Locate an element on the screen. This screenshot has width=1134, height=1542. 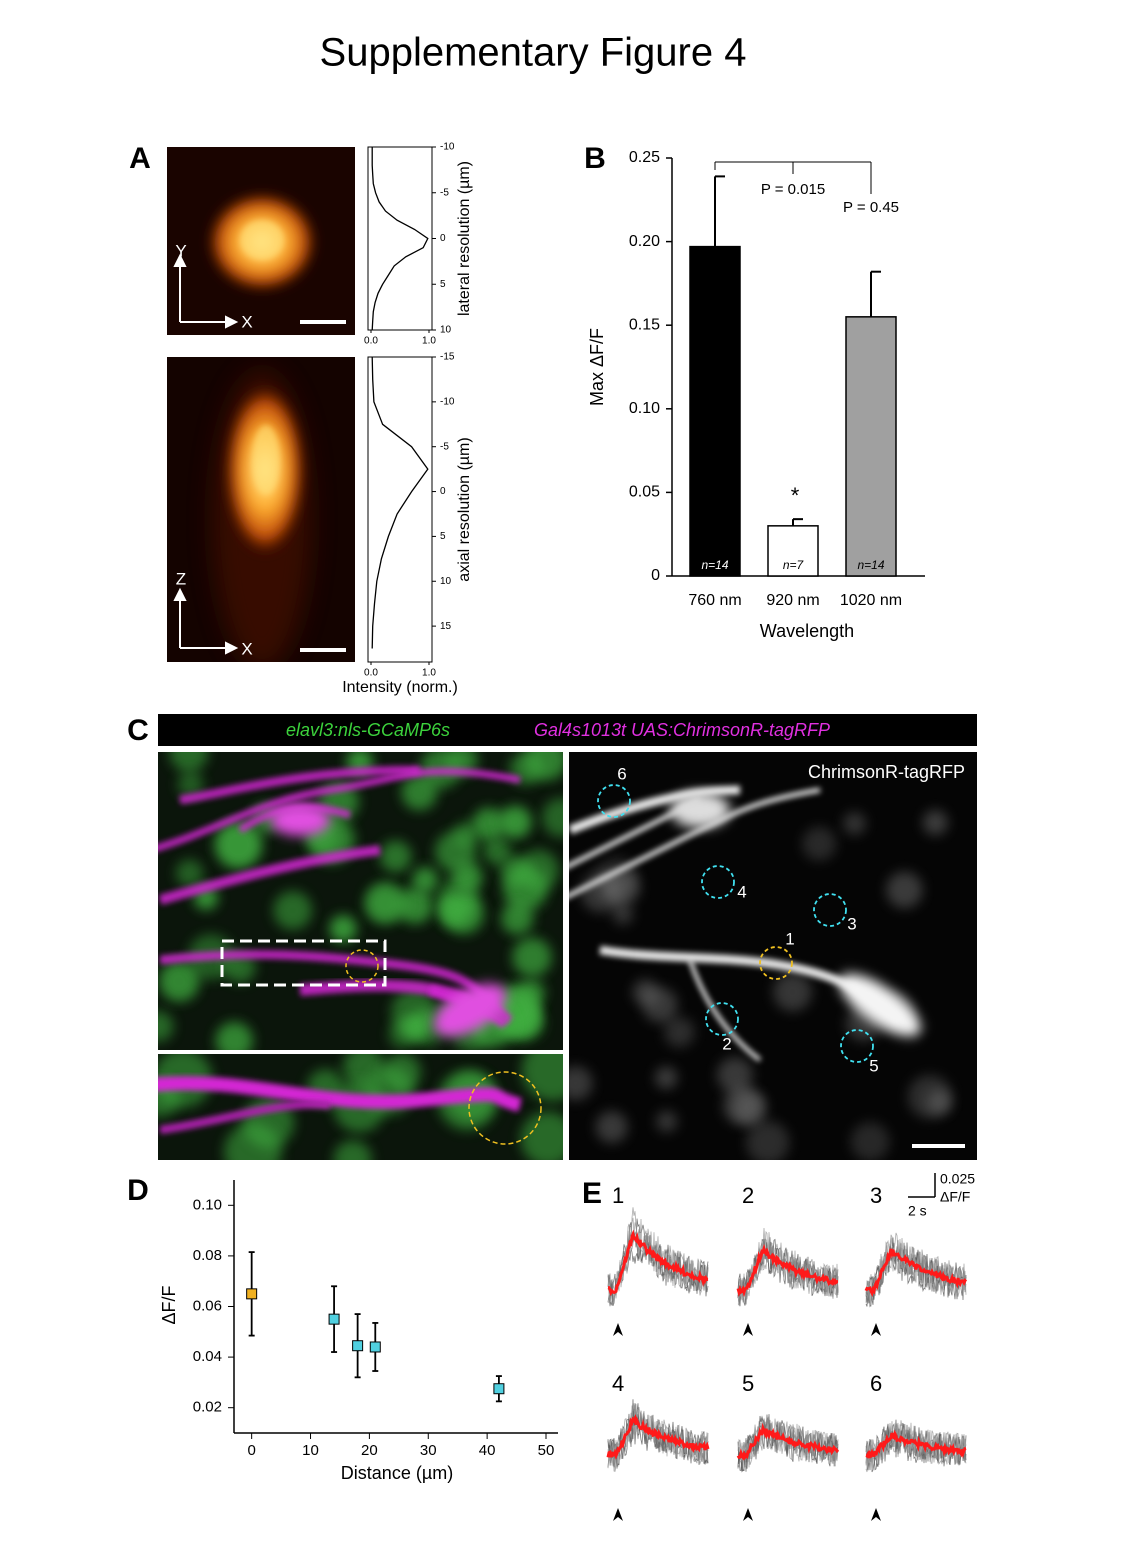
trace-label: 6 is located at coordinates (876, 1383).